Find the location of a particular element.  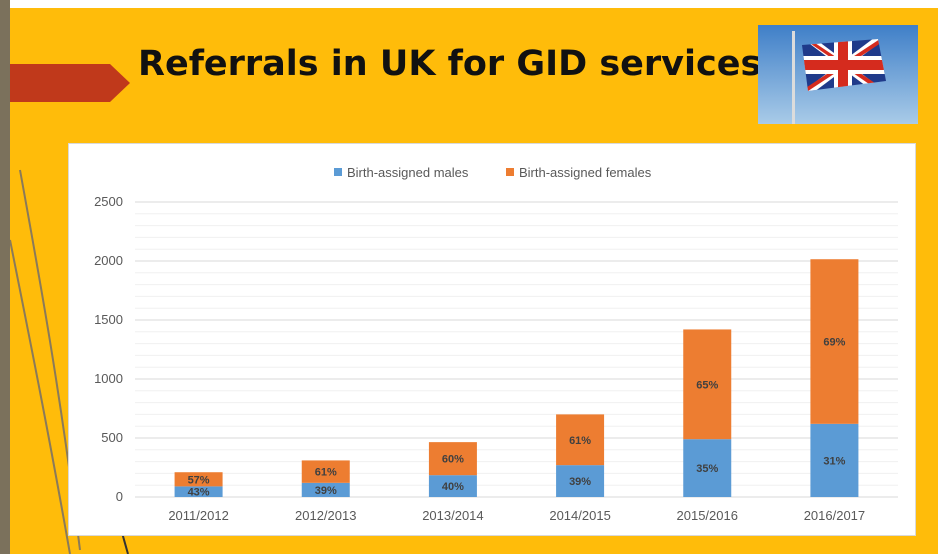

x-tick-label: 2013/2014 is located at coordinates (452, 515).